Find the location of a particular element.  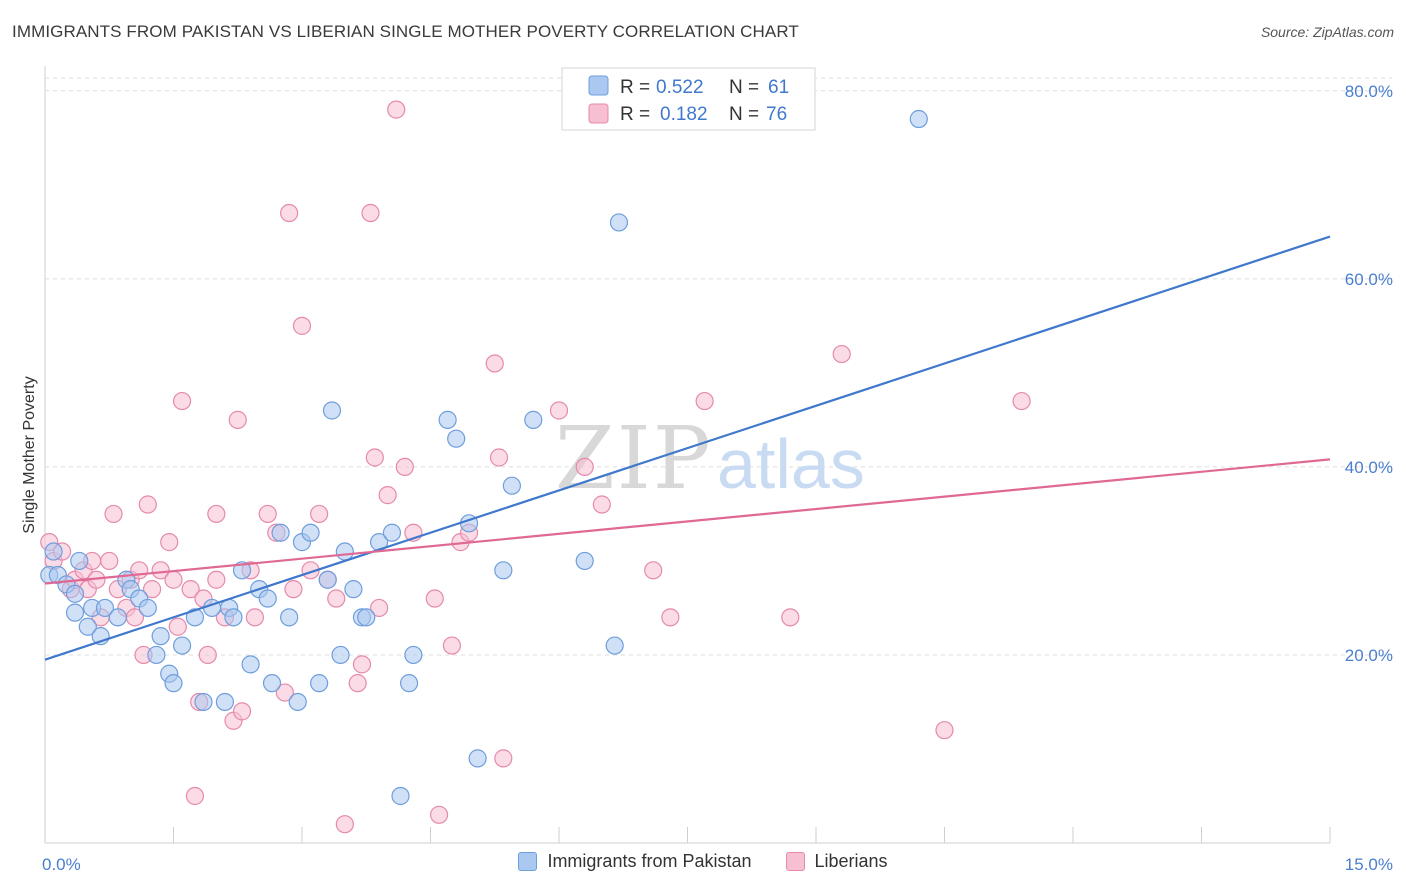

y-tick-label-0: 20.0% is located at coordinates (1369, 655).